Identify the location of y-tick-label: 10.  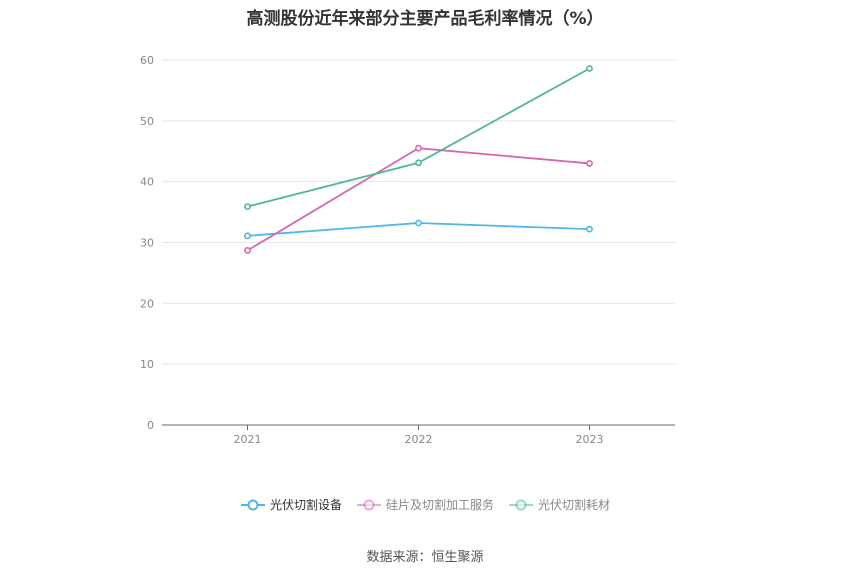
(147, 364).